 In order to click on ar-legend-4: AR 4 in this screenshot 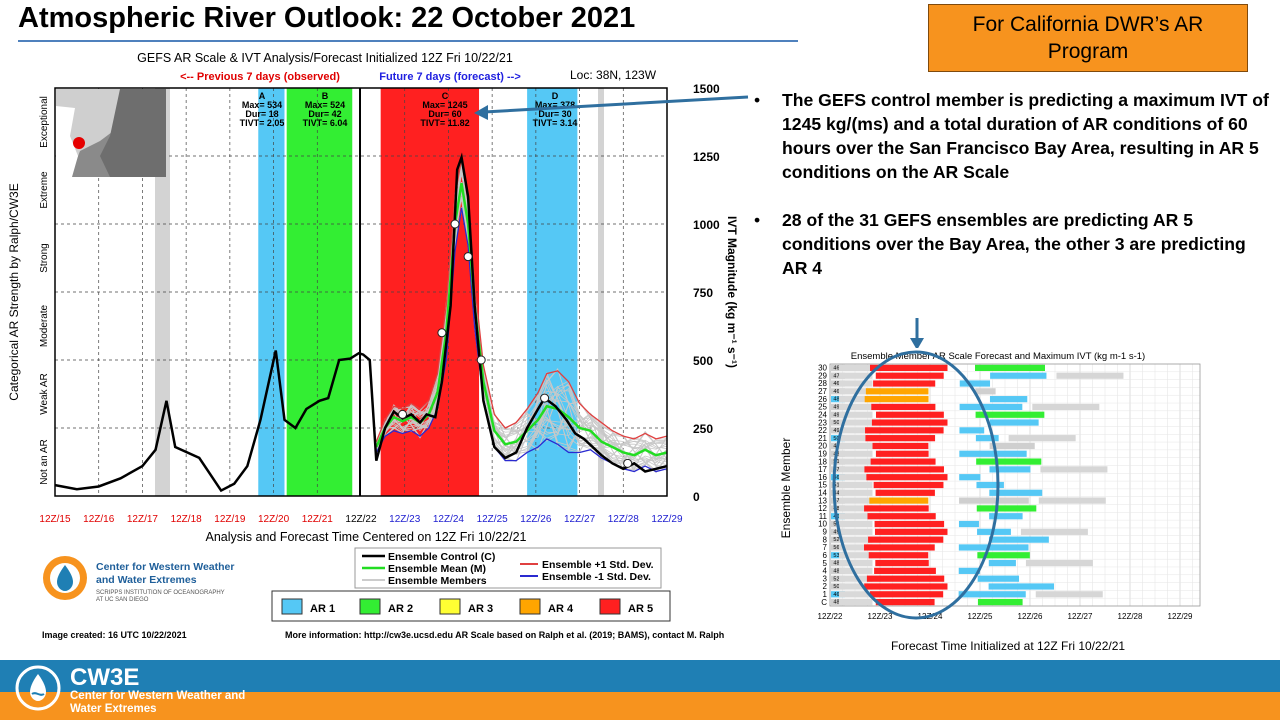, I will do `click(561, 609)`.